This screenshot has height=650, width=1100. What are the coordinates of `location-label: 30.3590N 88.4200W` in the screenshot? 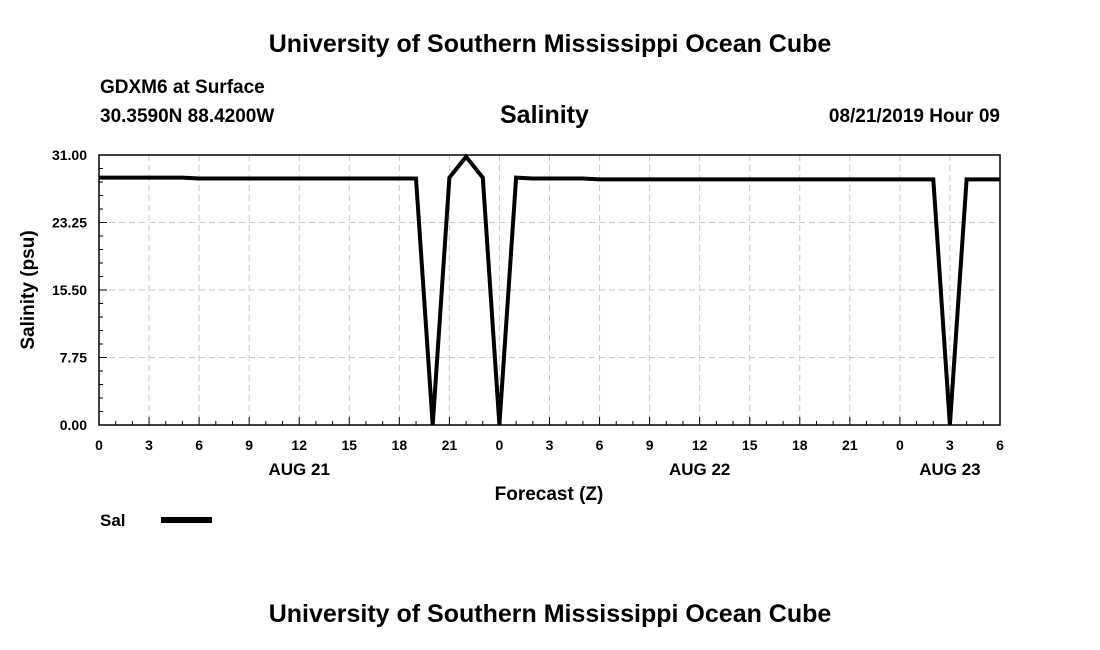 It's located at (187, 116).